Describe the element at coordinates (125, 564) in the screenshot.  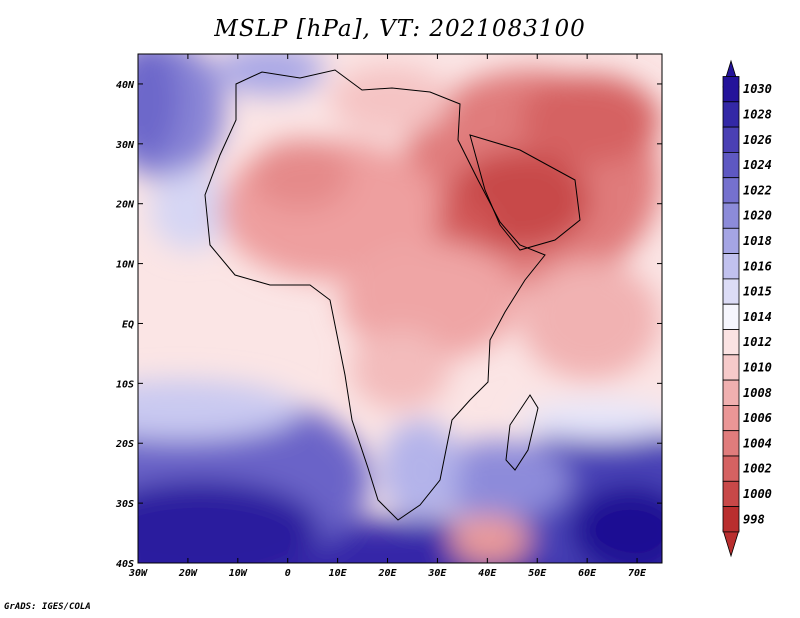
I see `lat-tick-label: 40S` at that location.